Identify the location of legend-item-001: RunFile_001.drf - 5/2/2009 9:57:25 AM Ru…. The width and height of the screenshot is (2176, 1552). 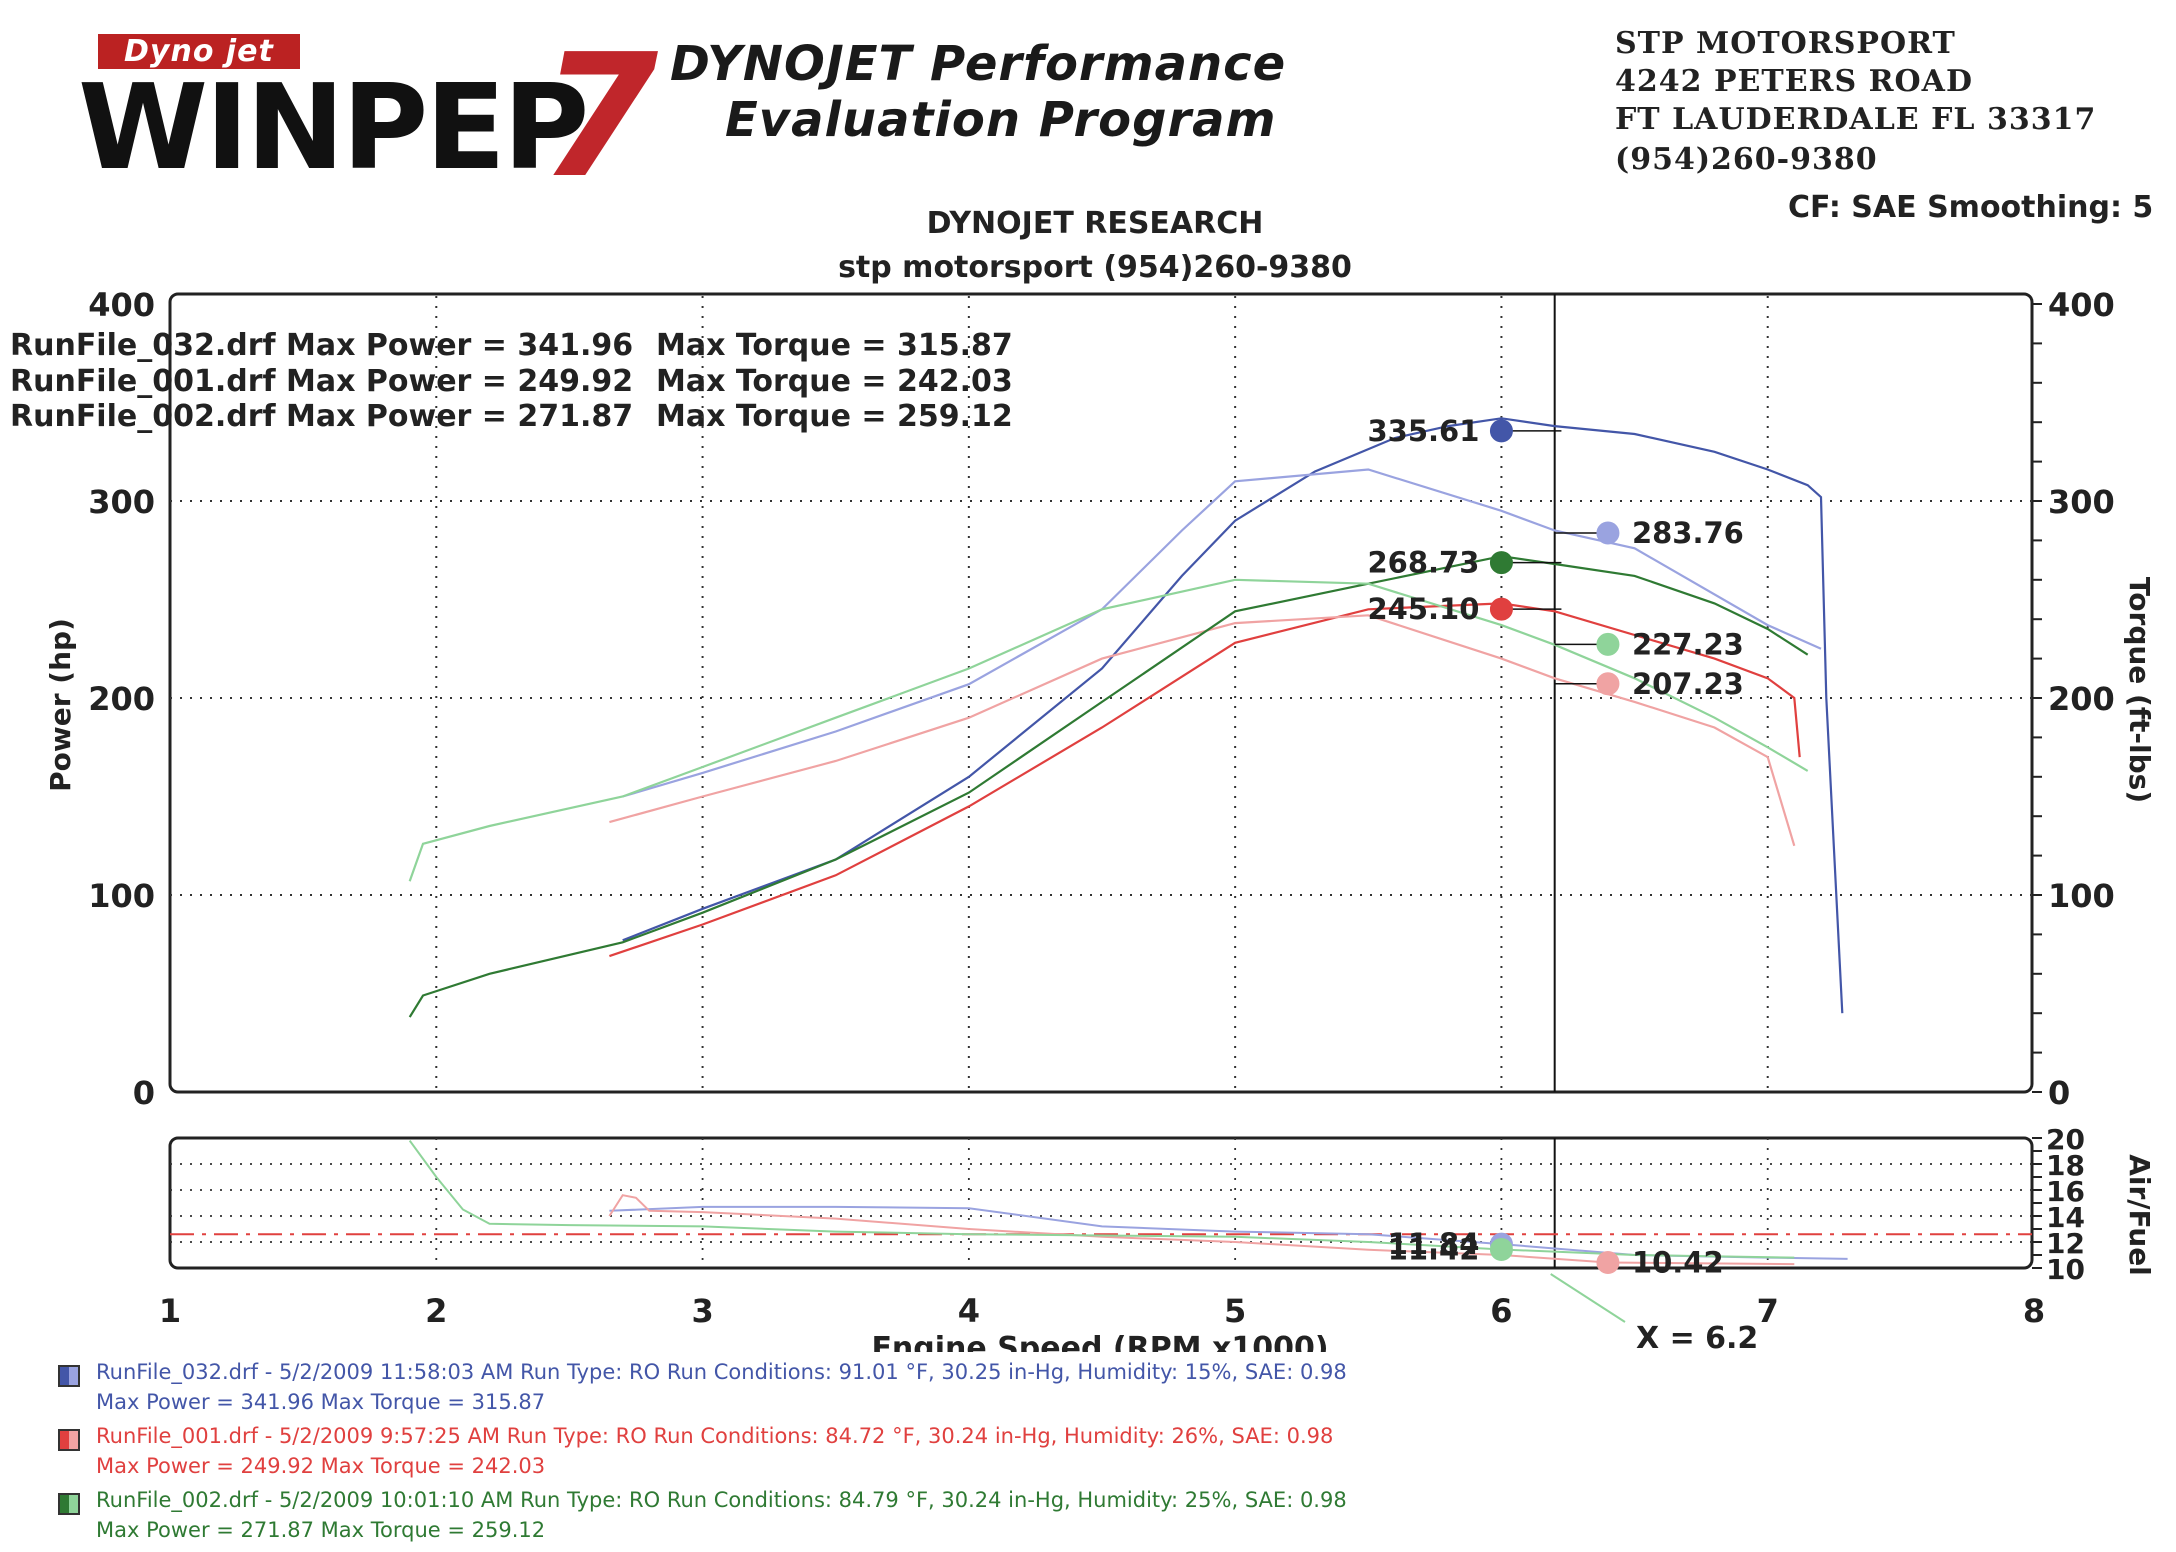
(758, 1454).